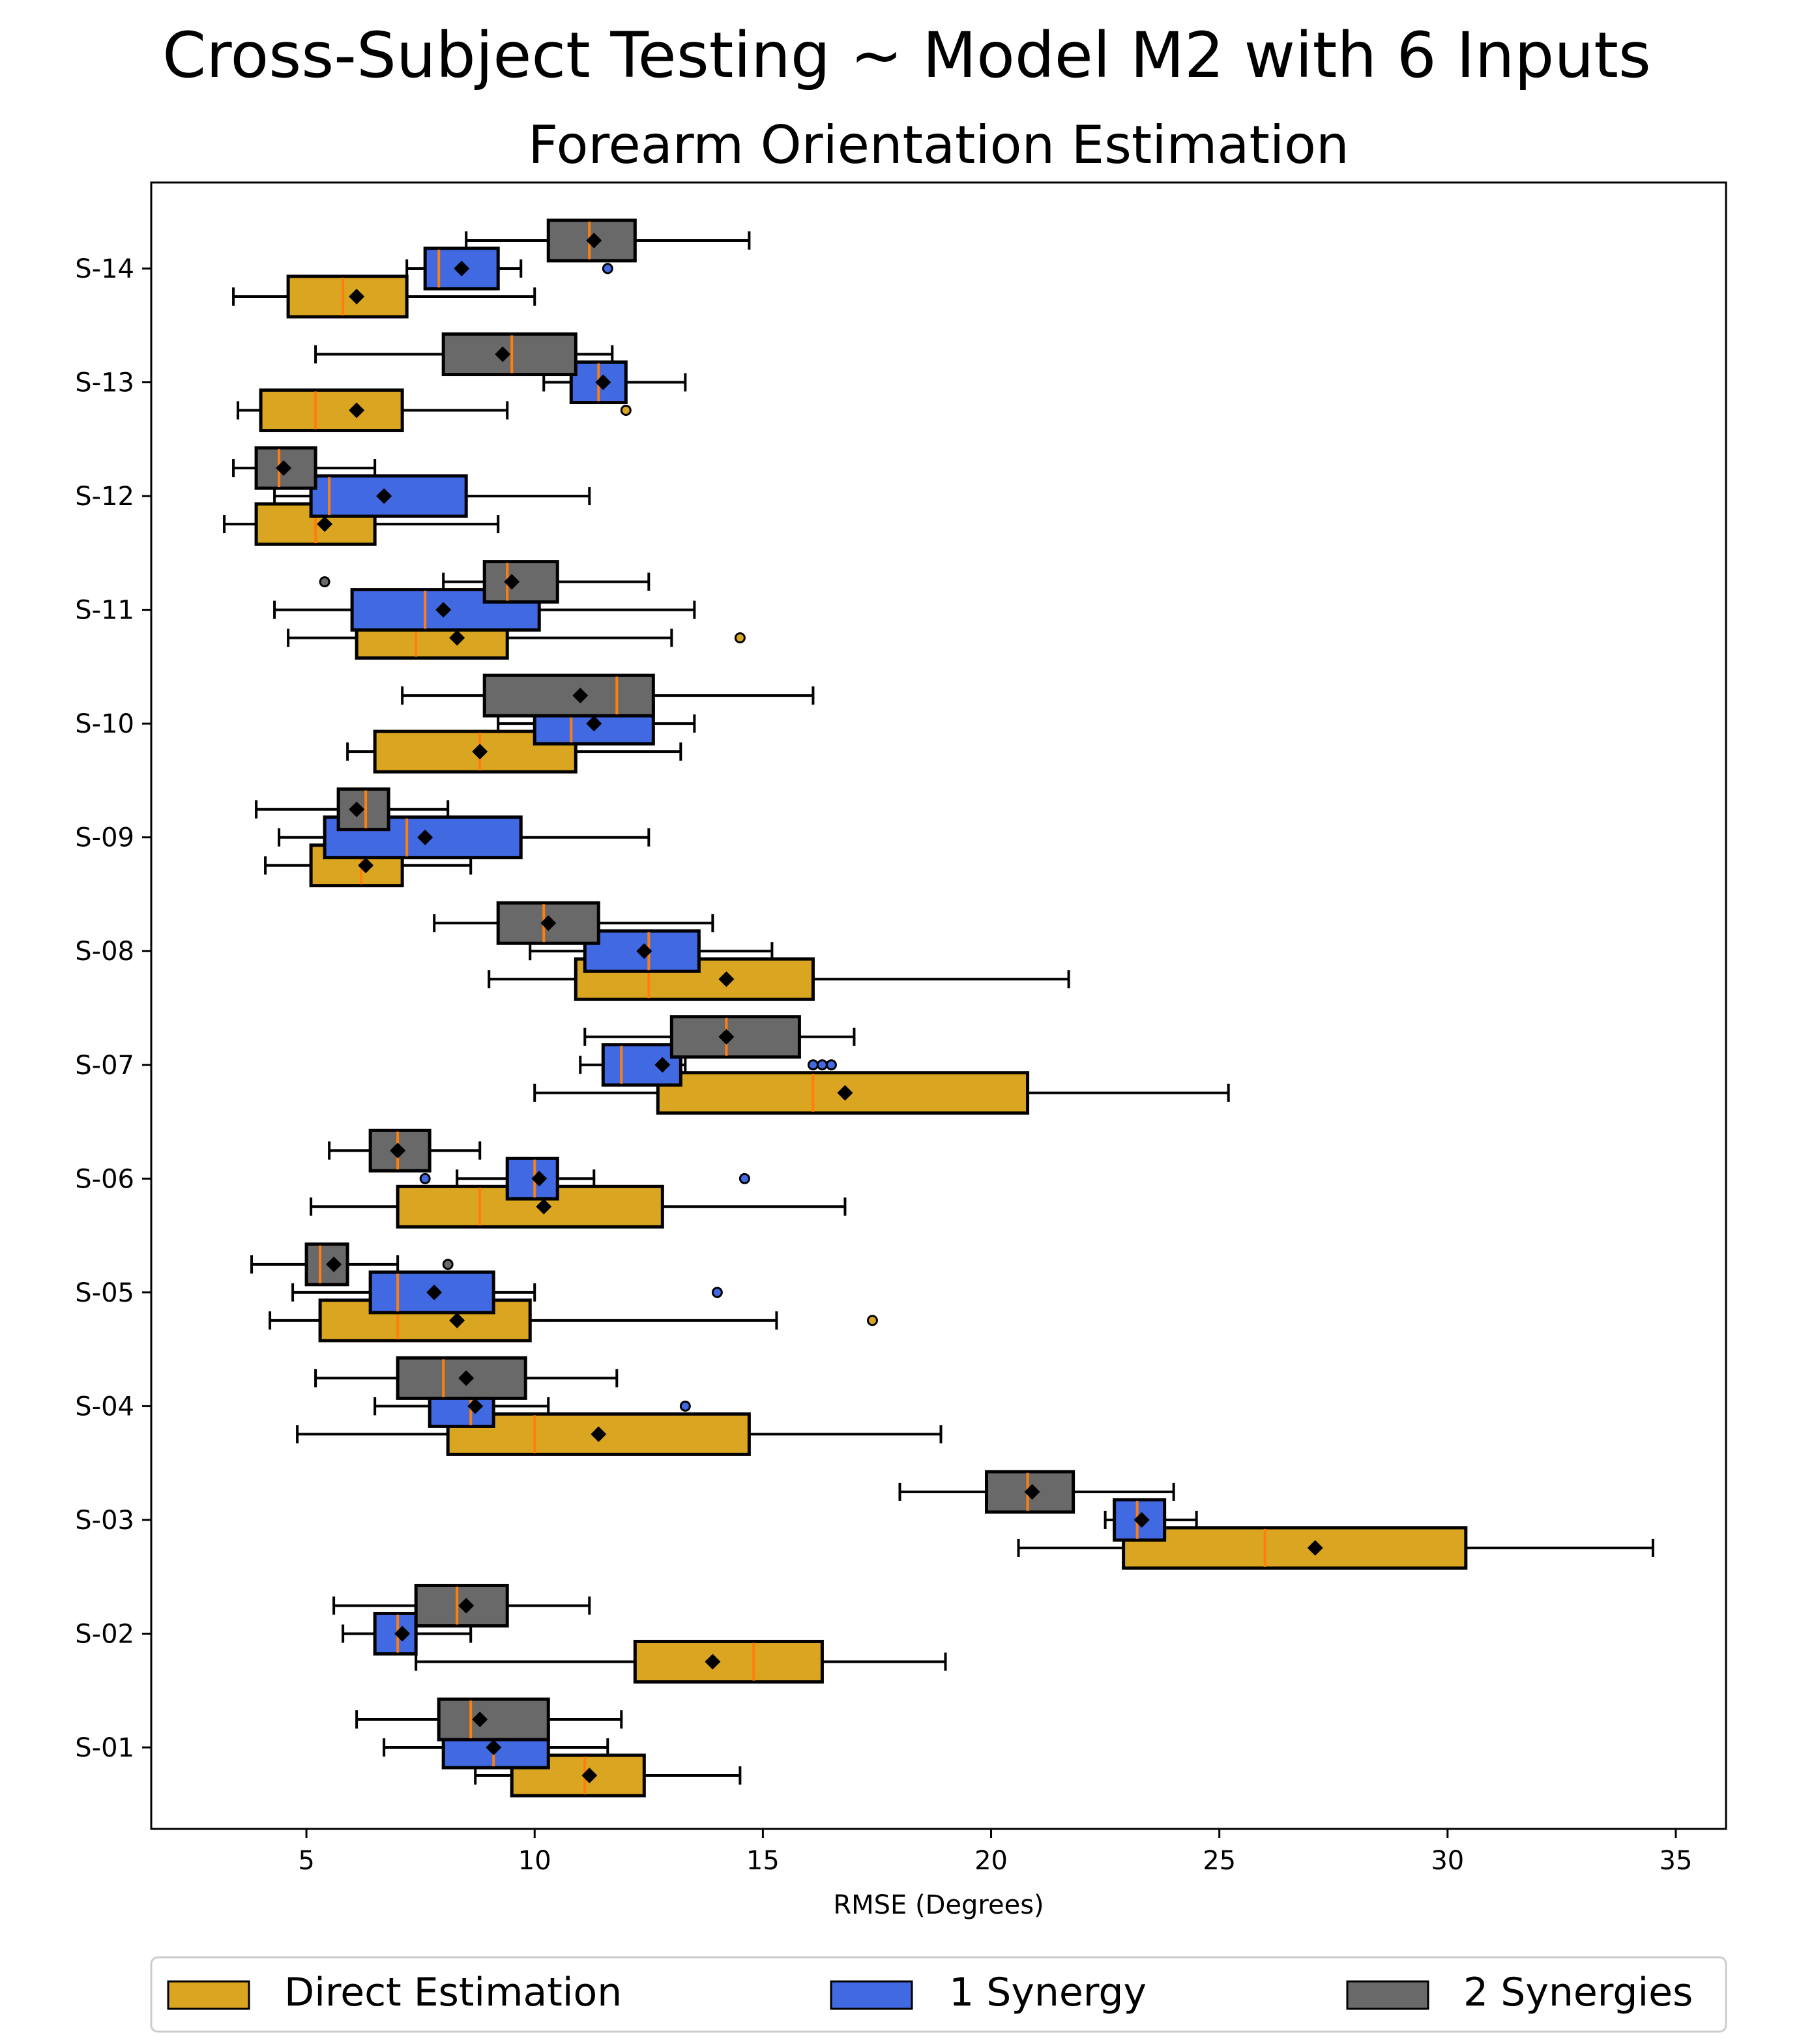  What do you see at coordinates (763, 1861) in the screenshot?
I see `x-tick-label: 15` at bounding box center [763, 1861].